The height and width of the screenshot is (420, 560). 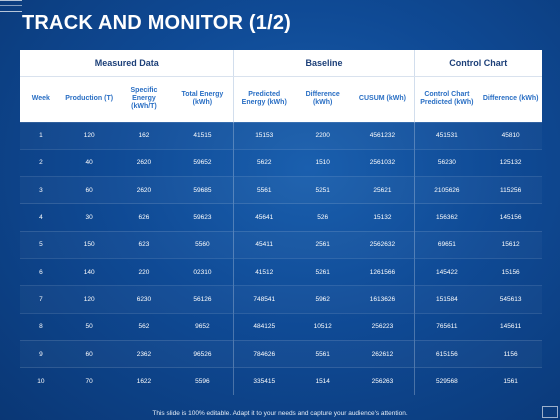 I want to click on col-header-specific-energy: Specific Energy (kWh/T), so click(x=144, y=99).